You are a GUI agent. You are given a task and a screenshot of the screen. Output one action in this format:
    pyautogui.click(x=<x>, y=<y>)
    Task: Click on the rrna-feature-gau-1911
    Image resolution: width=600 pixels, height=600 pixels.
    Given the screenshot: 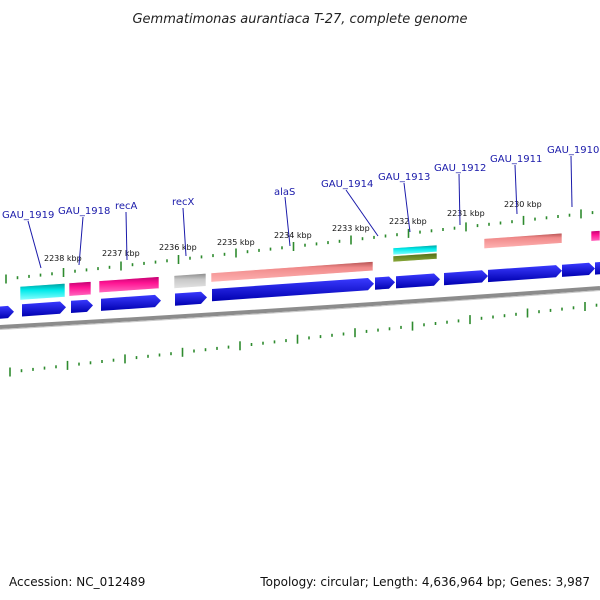 What is the action you would take?
    pyautogui.click(x=523, y=241)
    